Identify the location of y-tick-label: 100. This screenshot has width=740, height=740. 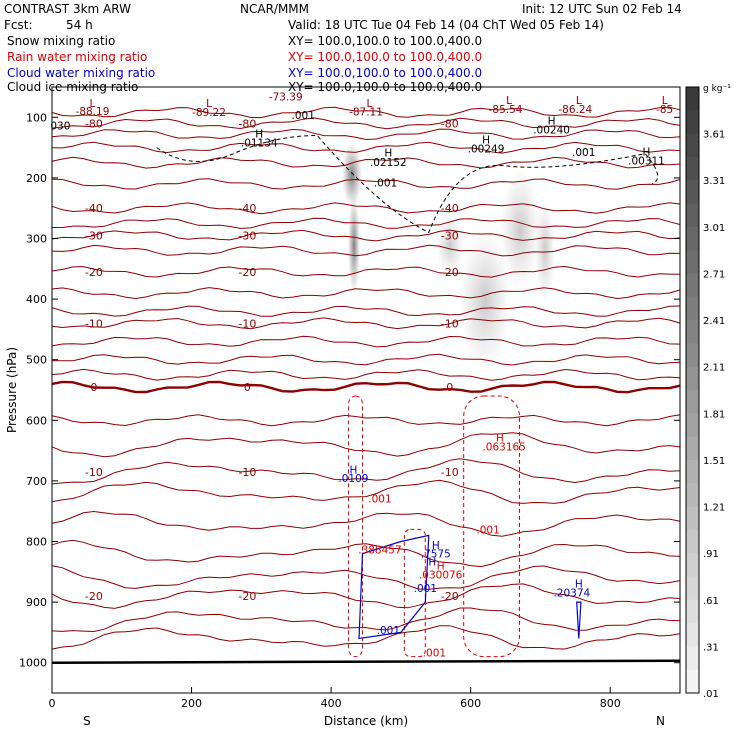
(36, 117).